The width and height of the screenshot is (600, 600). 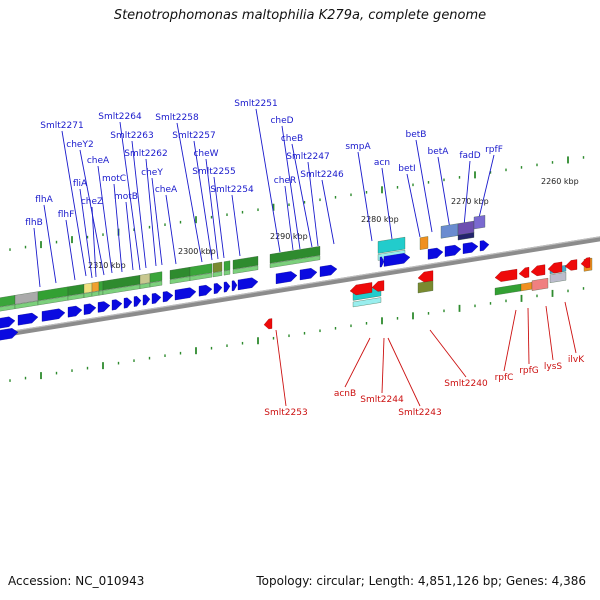 What do you see at coordinates (285, 413) in the screenshot?
I see `gene-label-reverse: Smlt2253` at bounding box center [285, 413].